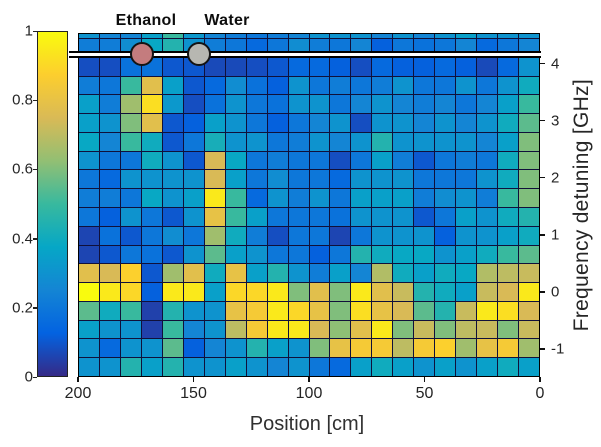  I want to click on heatmap-cell-r9-c7, so click(235, 198).